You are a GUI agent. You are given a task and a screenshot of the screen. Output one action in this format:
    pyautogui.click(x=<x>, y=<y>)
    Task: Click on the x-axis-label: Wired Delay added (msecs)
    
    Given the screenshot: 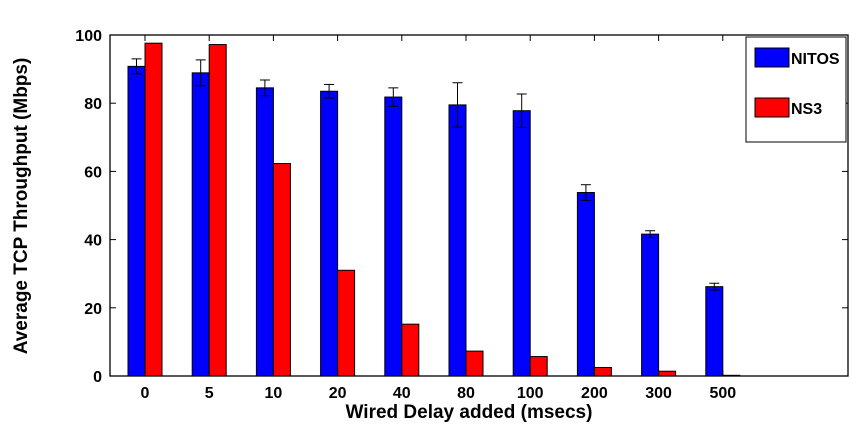 What is the action you would take?
    pyautogui.click(x=469, y=412)
    